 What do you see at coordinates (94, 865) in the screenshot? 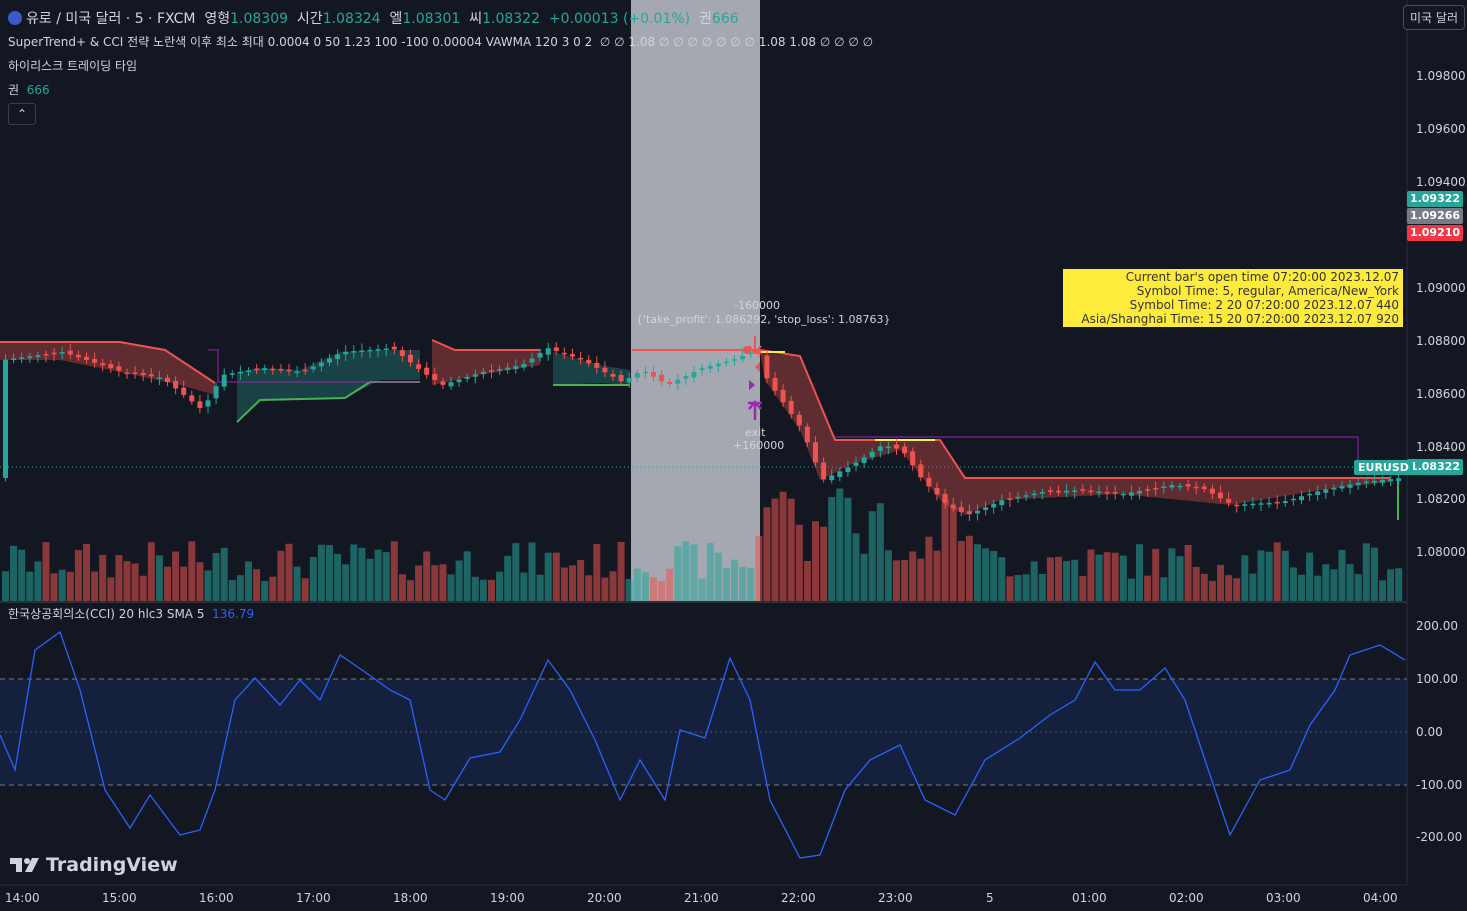
I see `tradingview-logo: TradingView` at bounding box center [94, 865].